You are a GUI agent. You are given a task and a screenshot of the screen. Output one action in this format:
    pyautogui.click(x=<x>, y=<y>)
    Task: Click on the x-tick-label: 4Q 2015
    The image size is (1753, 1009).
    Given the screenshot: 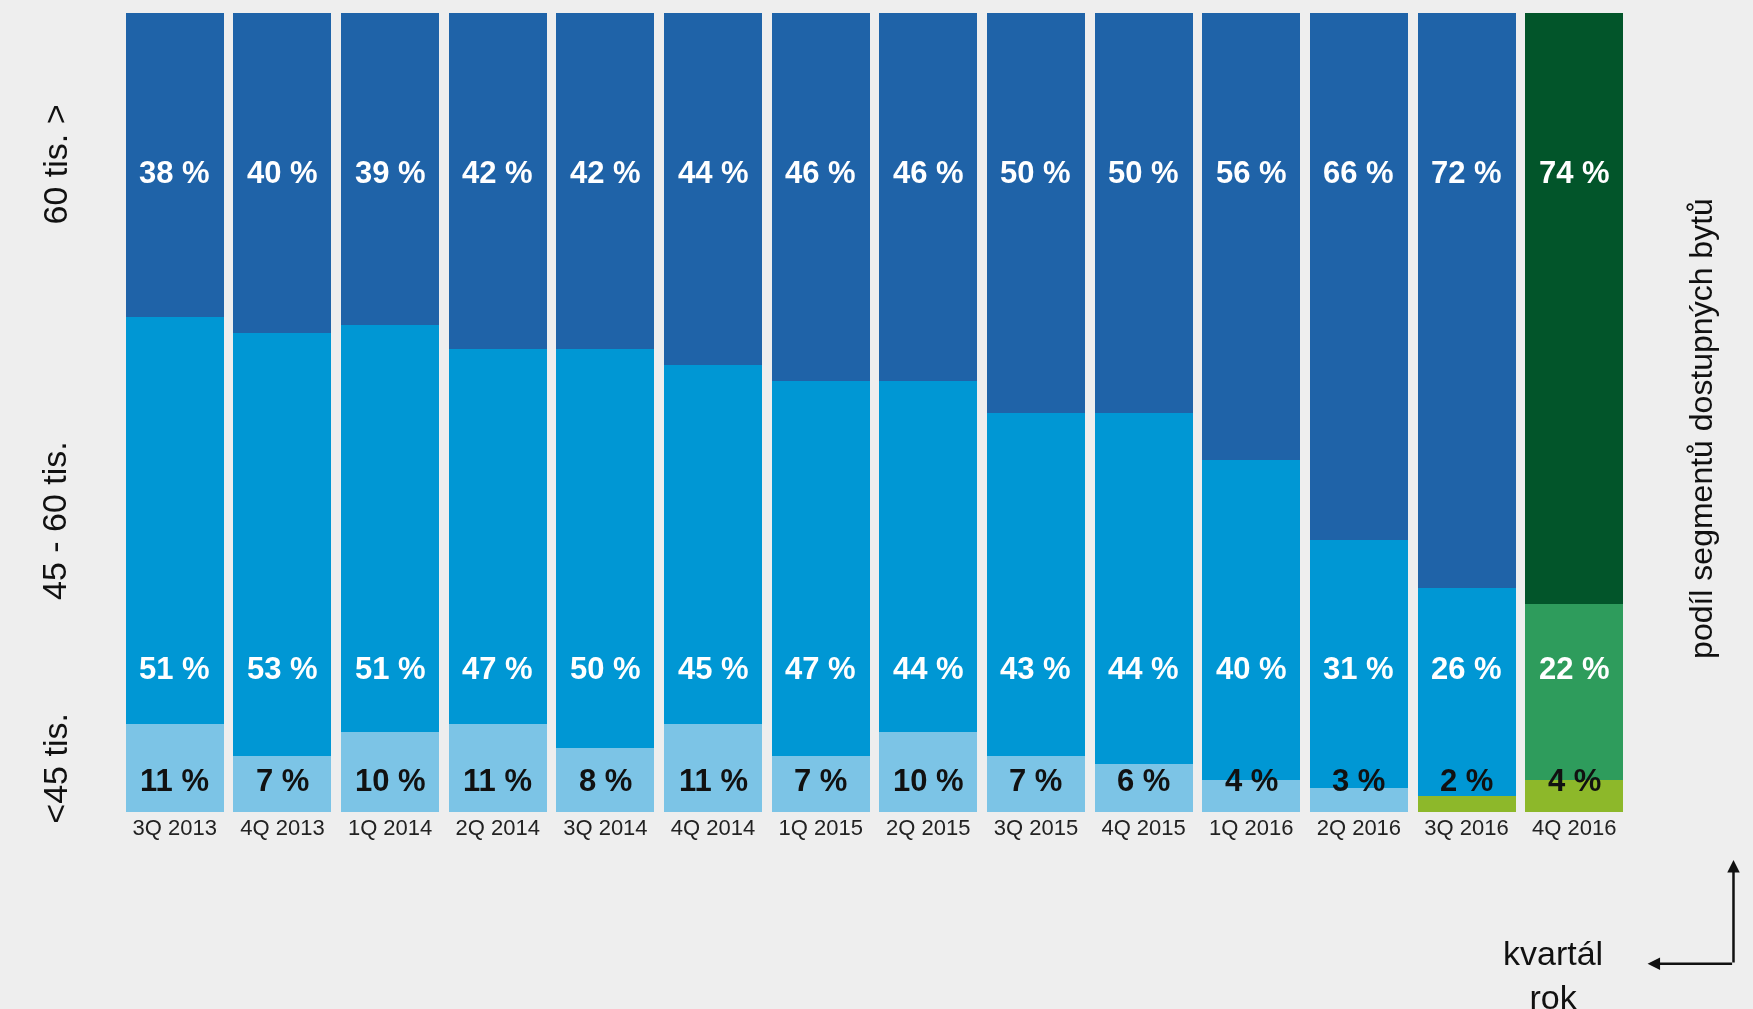 What is the action you would take?
    pyautogui.click(x=1143, y=827)
    